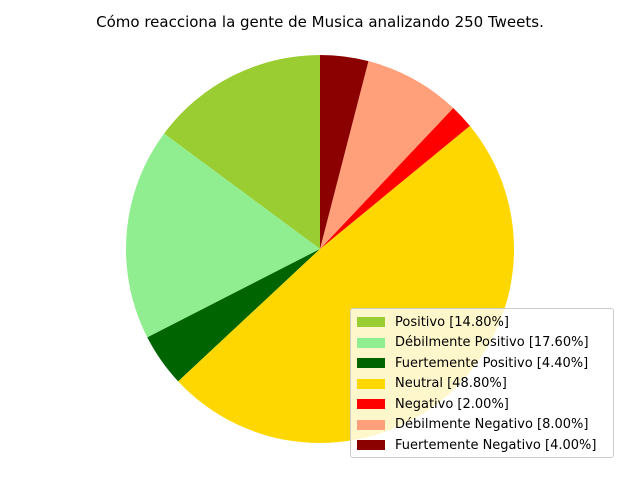 The height and width of the screenshot is (480, 640). Describe the element at coordinates (492, 343) in the screenshot. I see `legend-label: Débilmente Positivo [17.60%]` at that location.